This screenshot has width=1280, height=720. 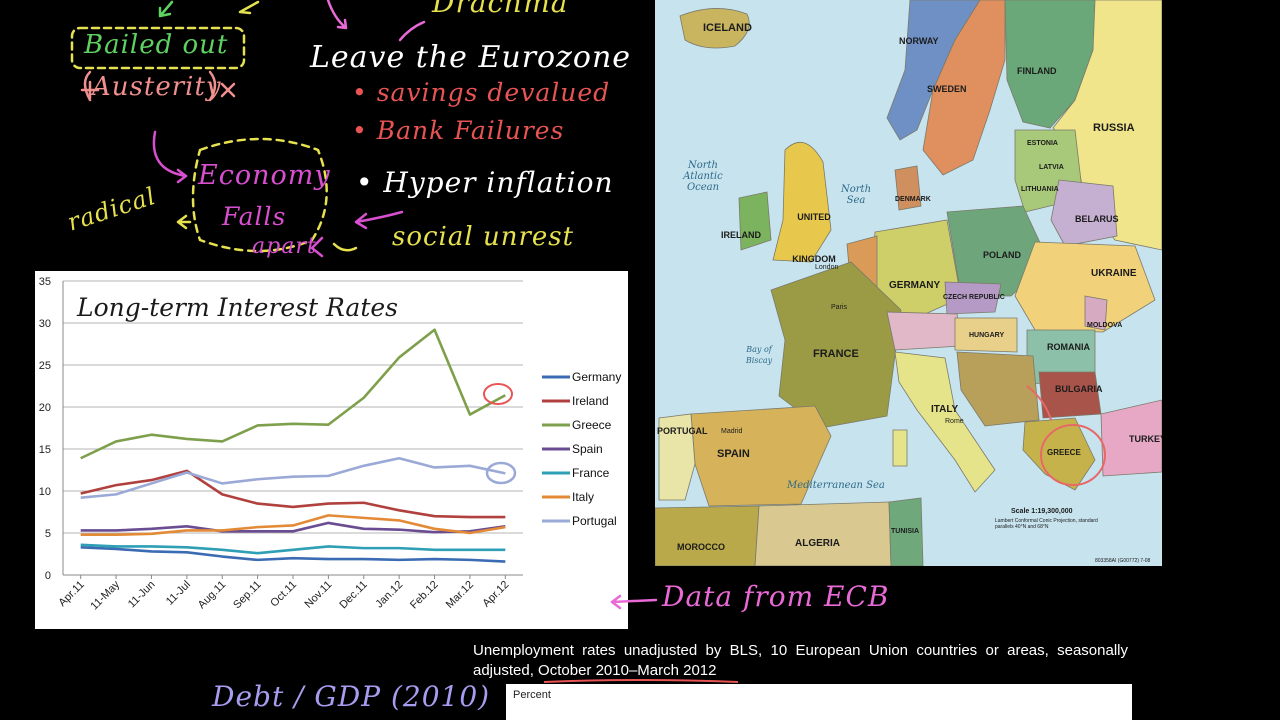 What do you see at coordinates (471, 57) in the screenshot?
I see `note-leave-eurozone: Leave the Eurozone` at bounding box center [471, 57].